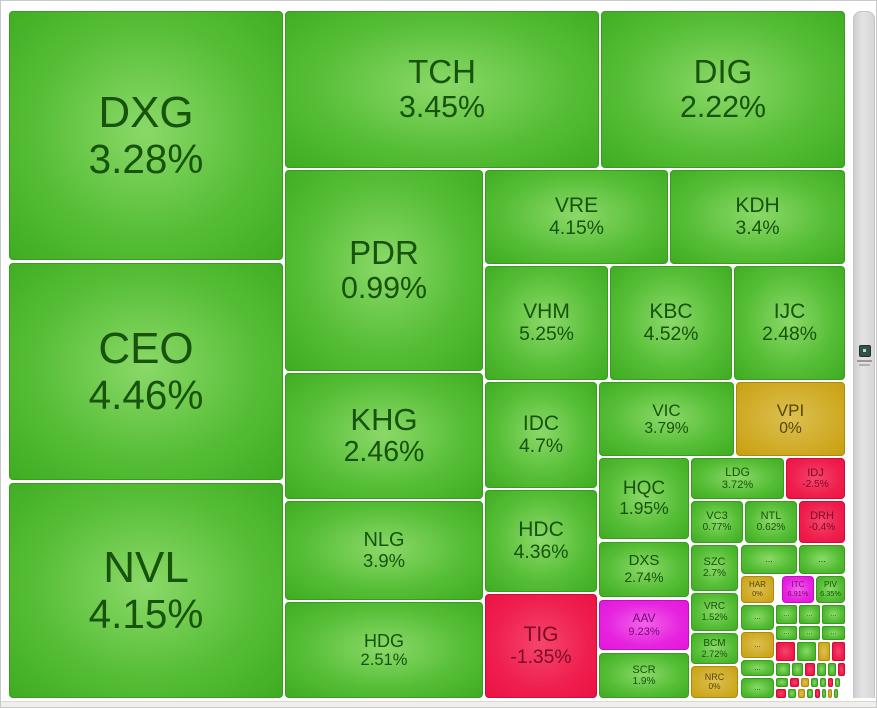  I want to click on tile-KBC: KBC 4.52%, so click(671, 323).